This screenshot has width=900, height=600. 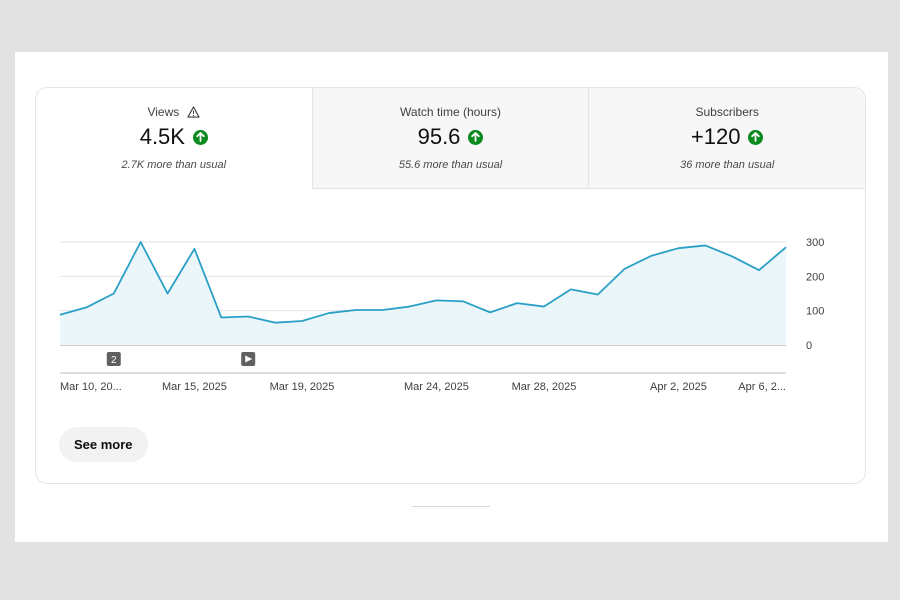 What do you see at coordinates (678, 387) in the screenshot?
I see `x-tick-label: Apr 2, 2025` at bounding box center [678, 387].